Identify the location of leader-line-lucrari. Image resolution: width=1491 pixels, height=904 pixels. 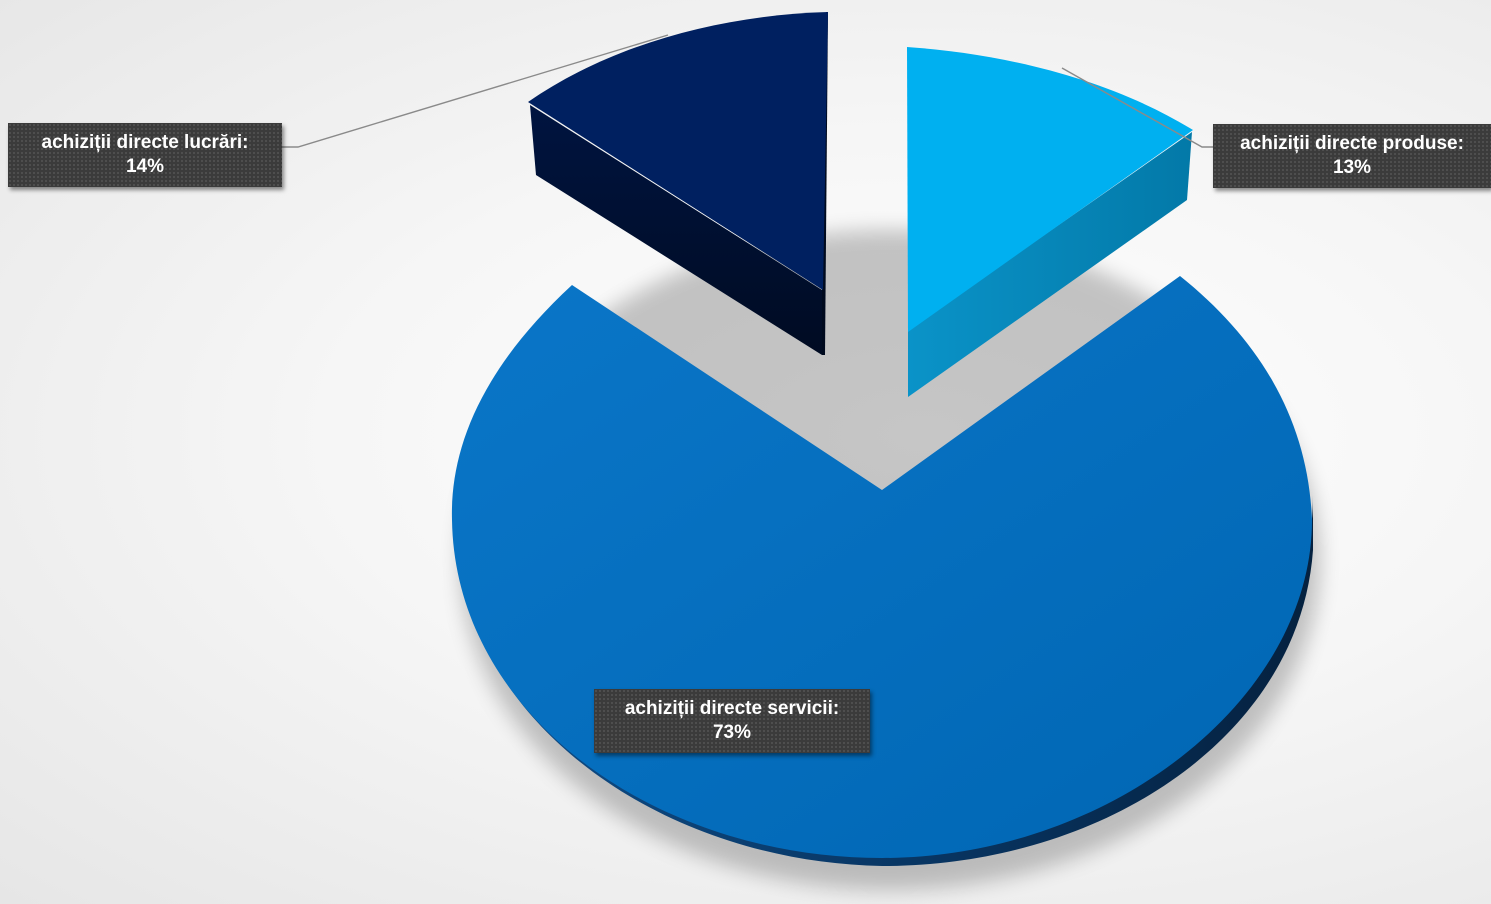
(475, 91).